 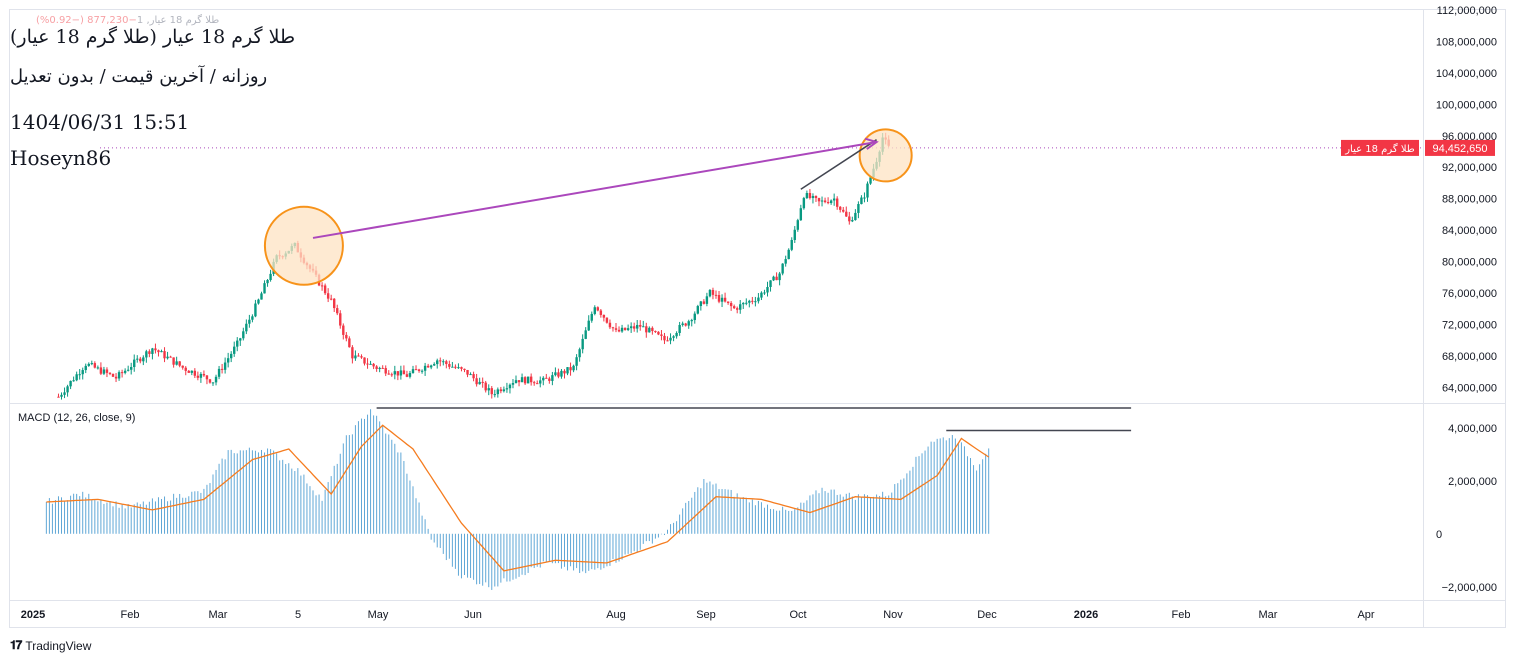 I want to click on tradingview-logo: 𝟏𝟕 TradingView, so click(x=50, y=645).